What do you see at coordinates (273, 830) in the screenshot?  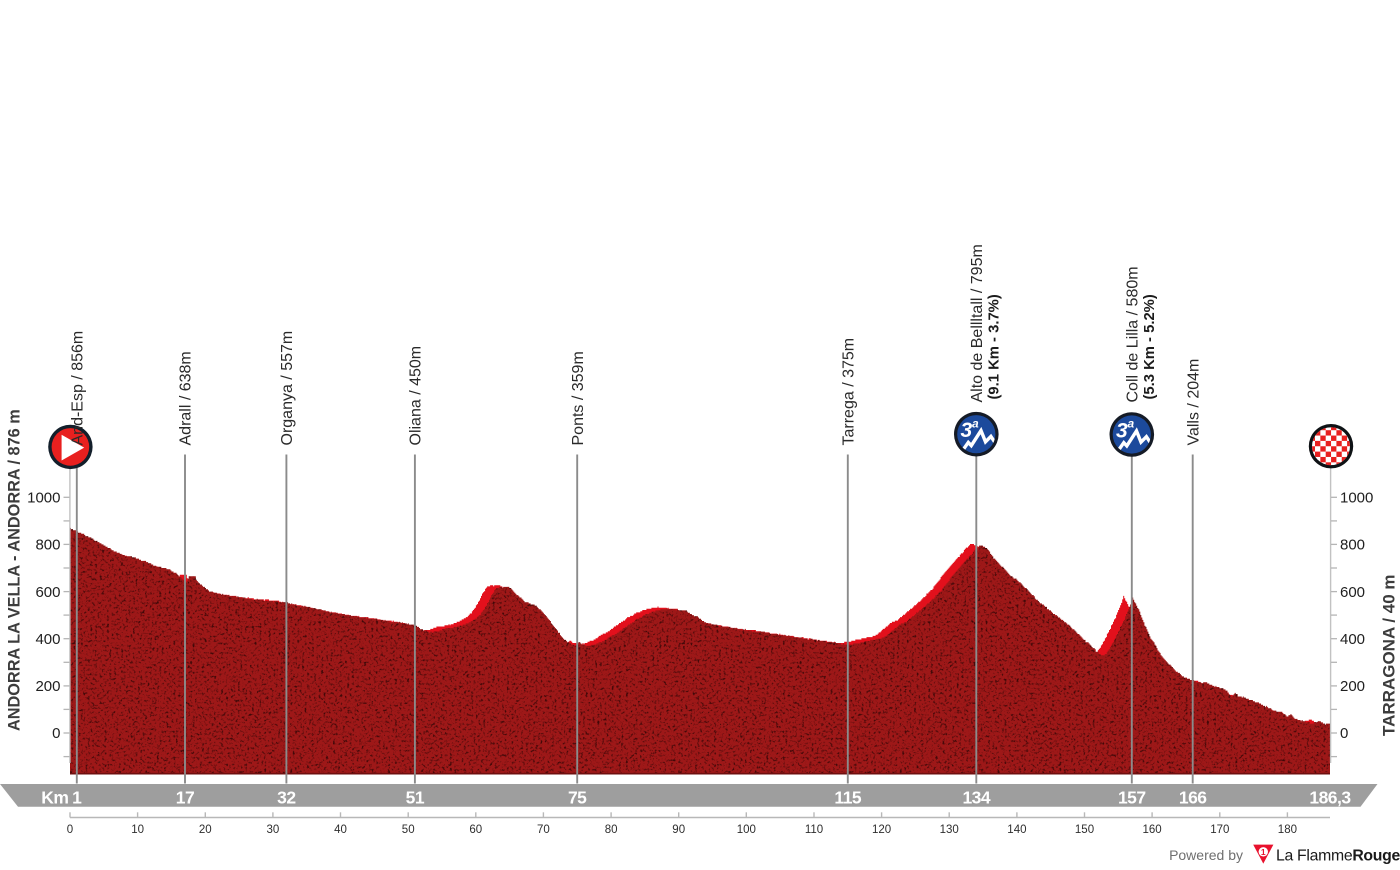 I see `svg-text: 30` at bounding box center [273, 830].